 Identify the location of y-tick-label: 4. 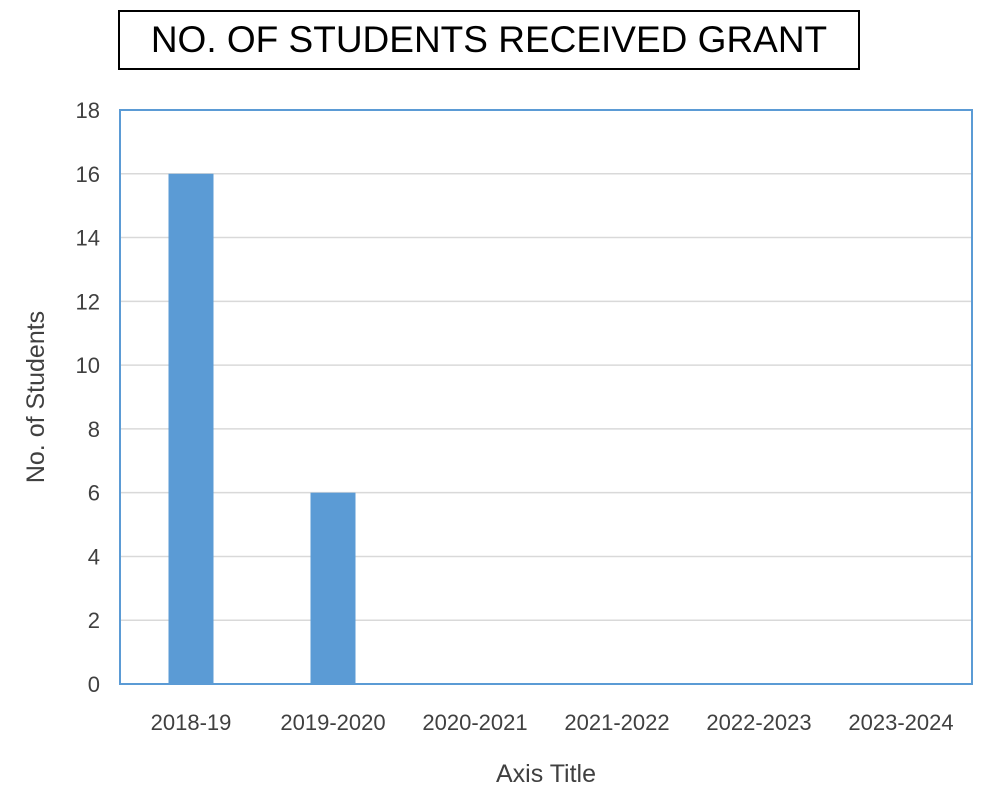
(94, 556).